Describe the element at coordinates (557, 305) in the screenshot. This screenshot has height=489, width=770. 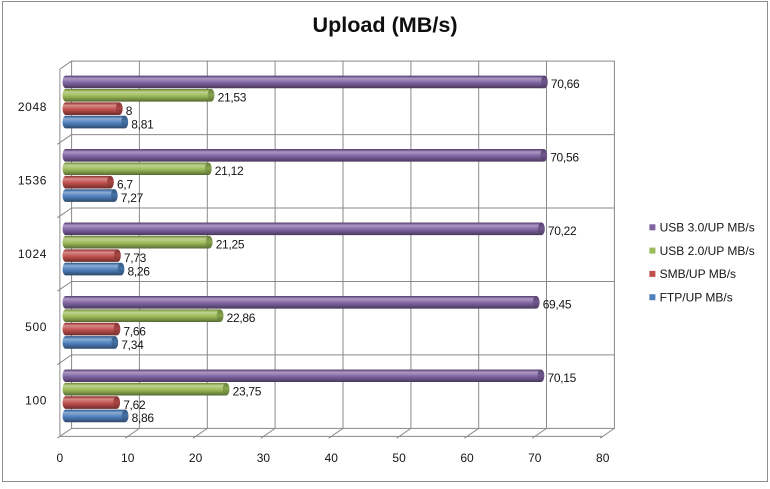
I see `svg-text: 69,45` at that location.